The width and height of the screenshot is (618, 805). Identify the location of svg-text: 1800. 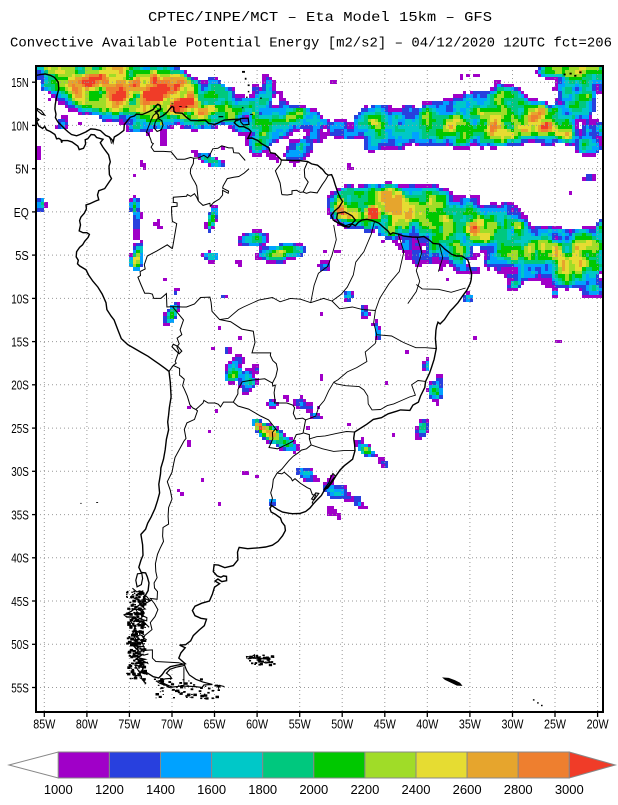
(262, 789).